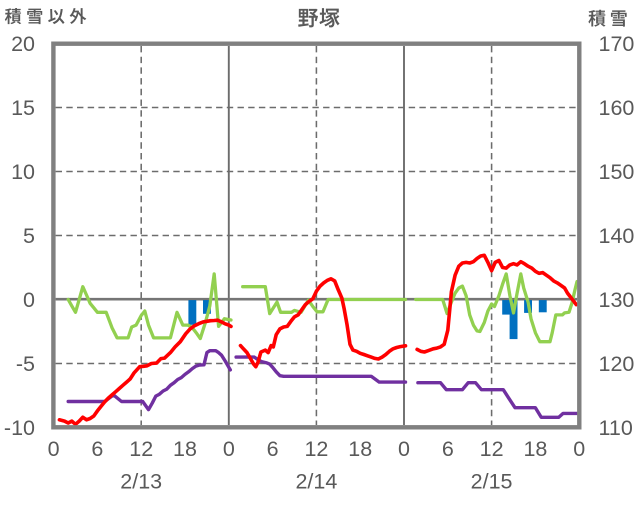 The image size is (636, 506). What do you see at coordinates (316, 482) in the screenshot?
I see `svg-text: 2/14` at bounding box center [316, 482].